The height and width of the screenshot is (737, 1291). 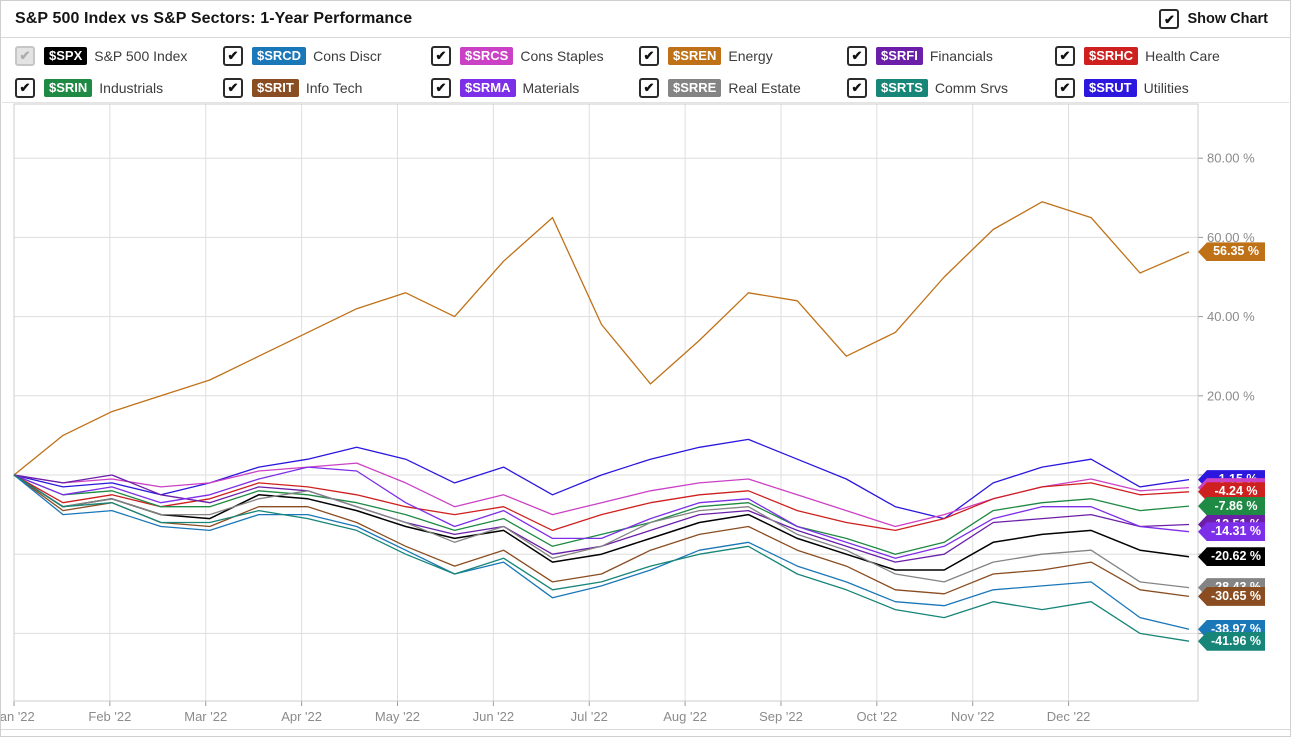 I want to click on x-tick-label: Jan '22, so click(x=18, y=716).